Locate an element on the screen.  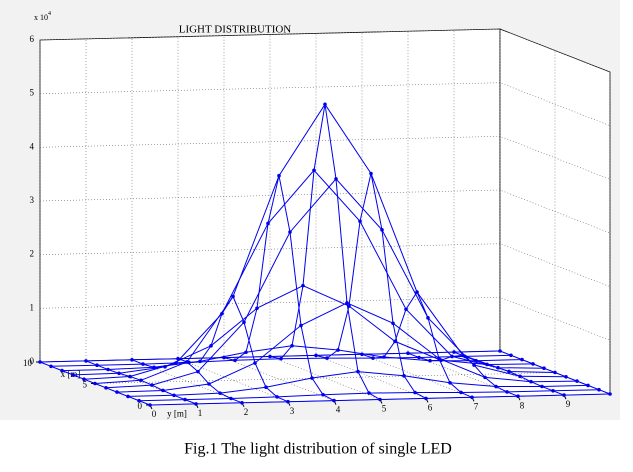
y-tick-label: 4 is located at coordinates (338, 410).